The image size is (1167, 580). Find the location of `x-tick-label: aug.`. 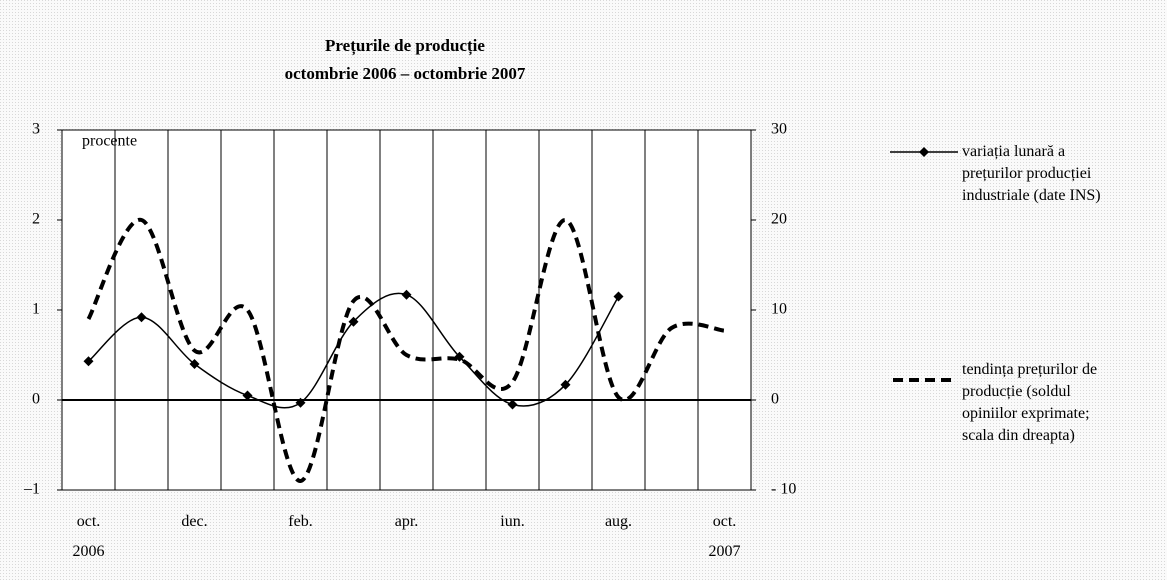

x-tick-label: aug. is located at coordinates (618, 521).